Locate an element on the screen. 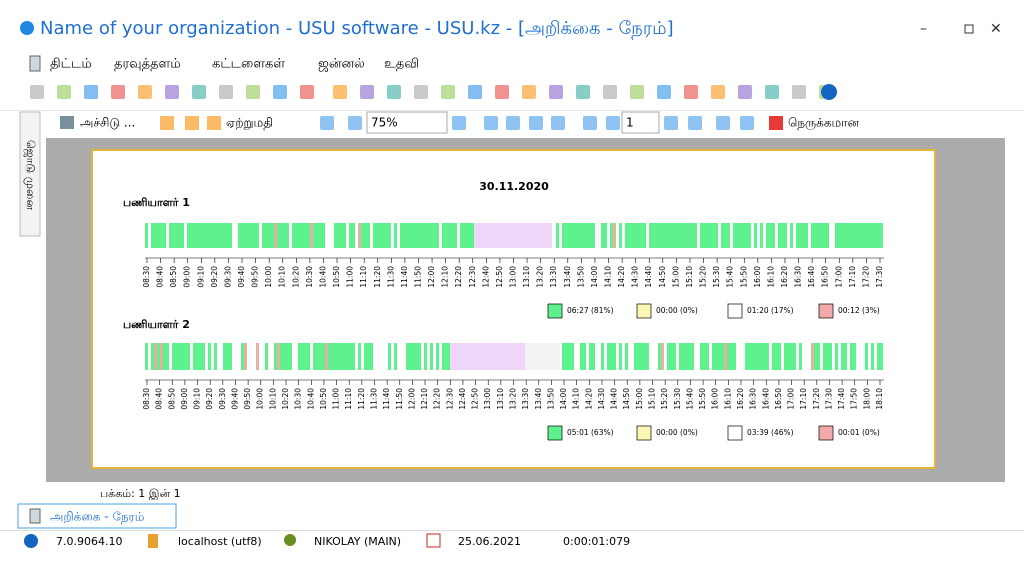 The width and height of the screenshot is (1024, 568). tick-label: 15:00 is located at coordinates (639, 399).